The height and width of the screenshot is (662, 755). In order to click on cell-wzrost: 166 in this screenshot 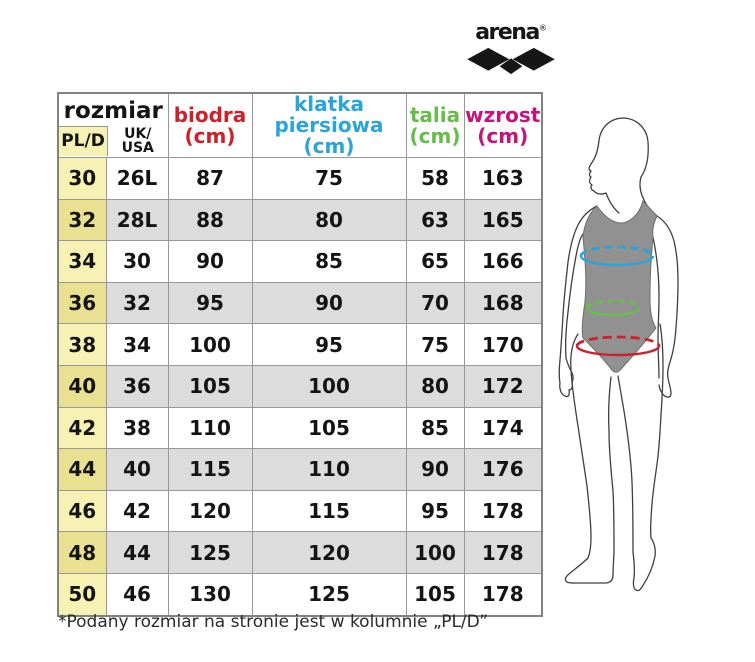, I will do `click(503, 261)`.